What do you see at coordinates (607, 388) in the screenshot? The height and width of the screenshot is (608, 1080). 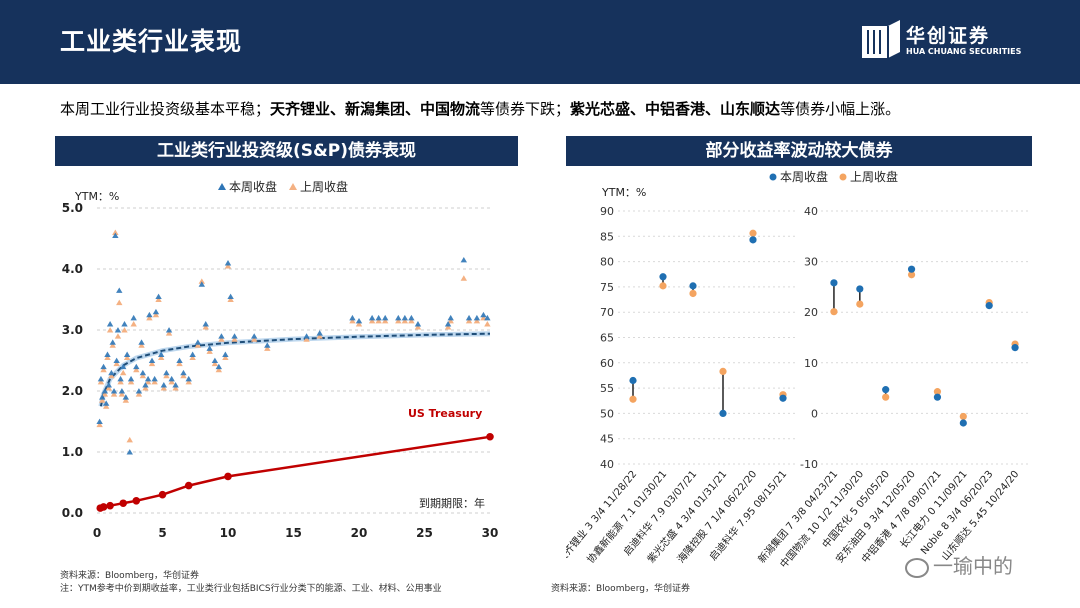 I see `y-tick-label: 55` at bounding box center [607, 388].